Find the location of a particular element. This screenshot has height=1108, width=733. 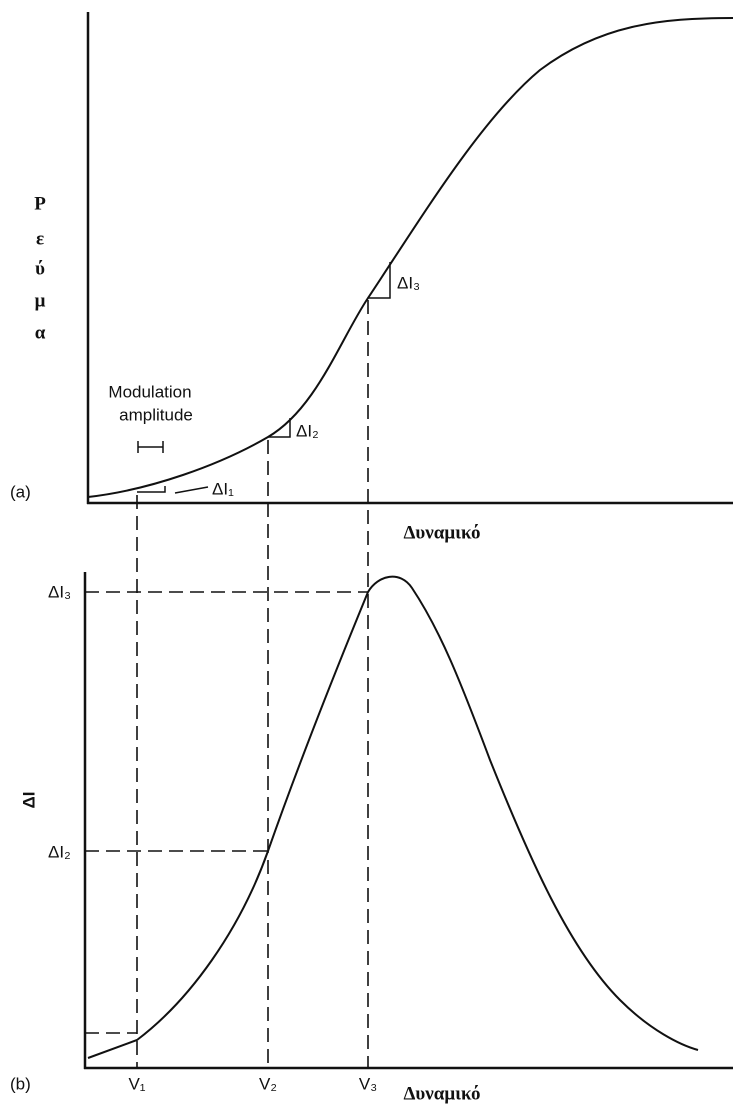

x-mark-label: V₁ is located at coordinates (136, 1083).